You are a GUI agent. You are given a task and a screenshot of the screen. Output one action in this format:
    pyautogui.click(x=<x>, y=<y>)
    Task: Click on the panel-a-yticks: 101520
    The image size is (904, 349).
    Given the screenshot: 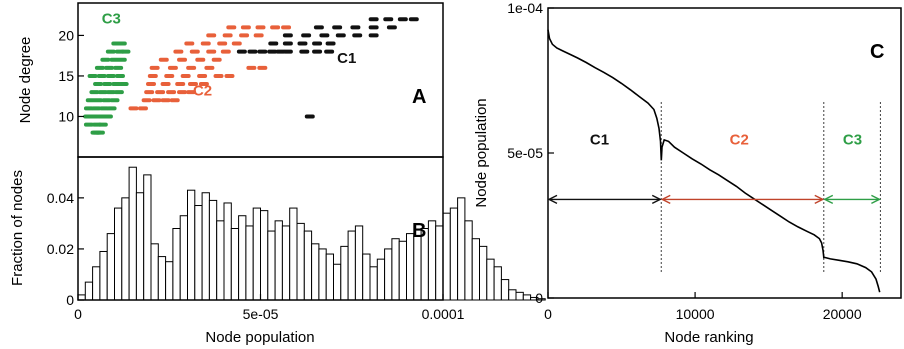 What is the action you would take?
    pyautogui.click(x=71, y=75)
    